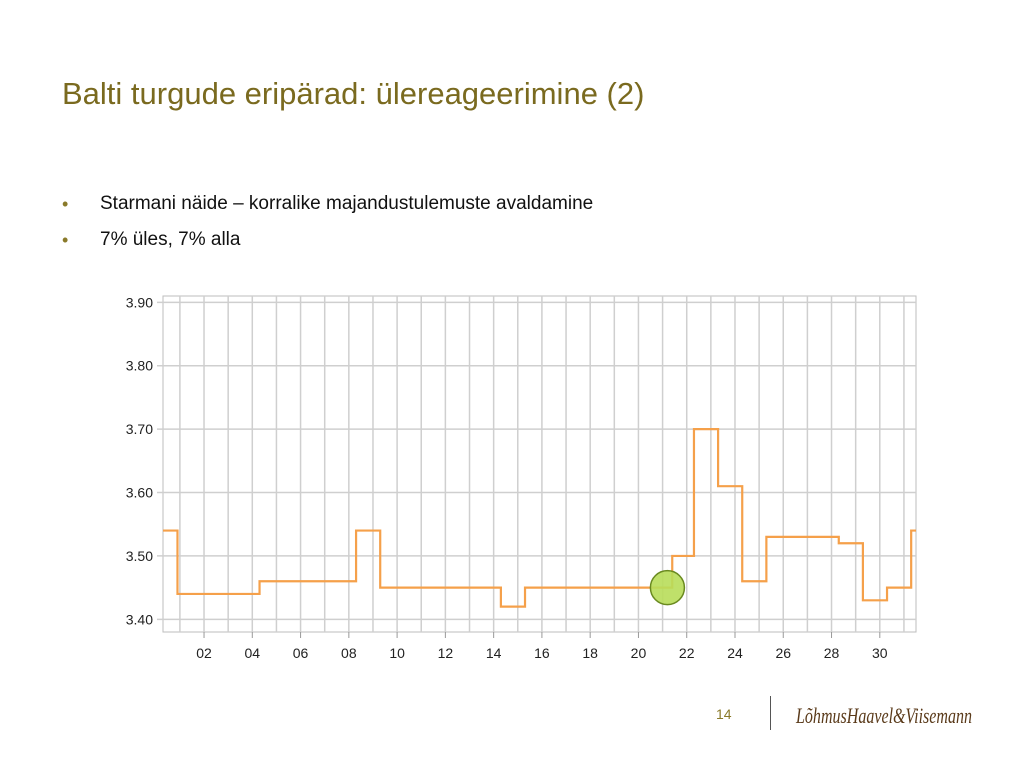 The height and width of the screenshot is (768, 1024). Describe the element at coordinates (139, 302) in the screenshot. I see `y-tick-label: 3.90` at that location.